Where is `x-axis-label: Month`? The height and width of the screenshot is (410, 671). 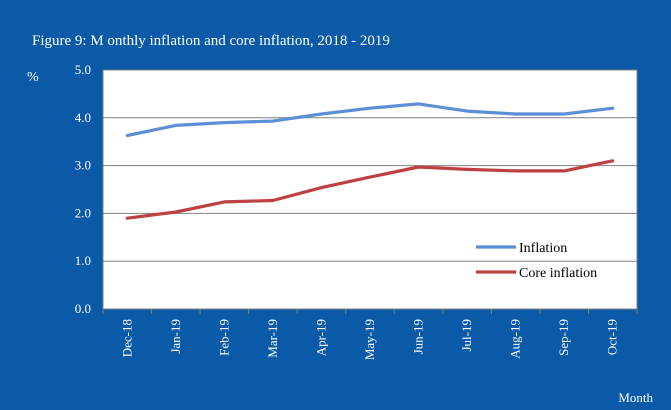
x-axis-label: Month is located at coordinates (635, 397).